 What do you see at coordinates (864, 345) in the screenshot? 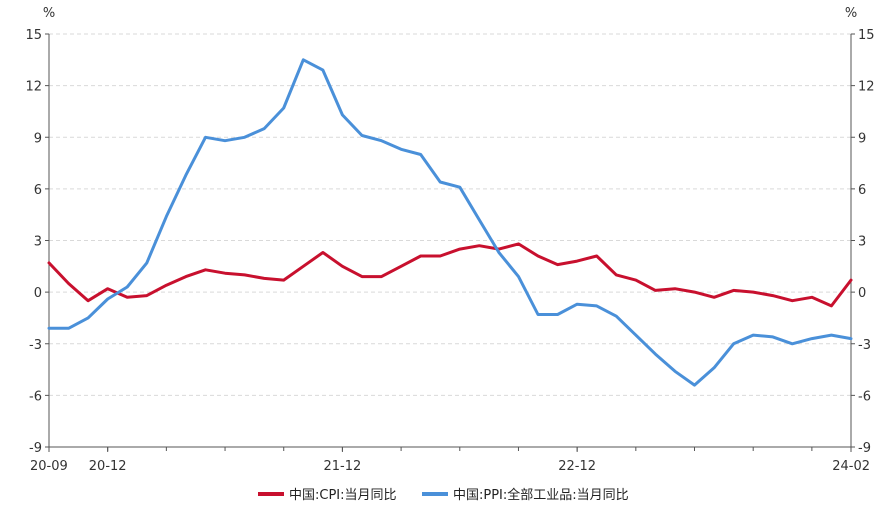
I see `y-tick-label-right: -3` at bounding box center [864, 345].